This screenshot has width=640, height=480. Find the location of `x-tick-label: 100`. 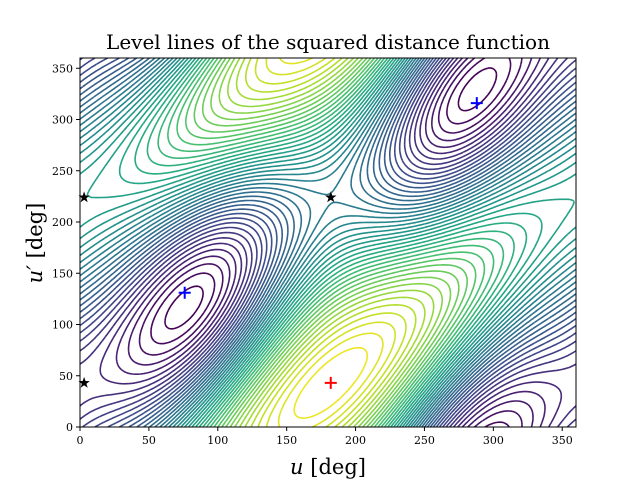

x-tick-label: 100 is located at coordinates (217, 440).